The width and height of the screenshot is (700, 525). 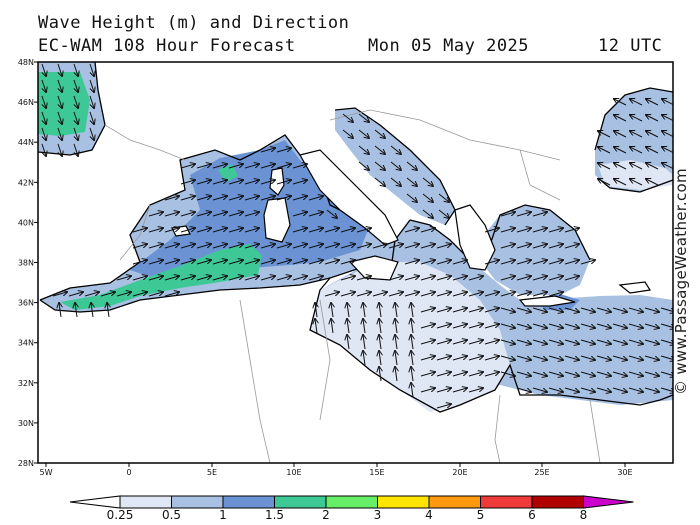 What do you see at coordinates (26, 142) in the screenshot?
I see `lat-label: 44N` at bounding box center [26, 142].